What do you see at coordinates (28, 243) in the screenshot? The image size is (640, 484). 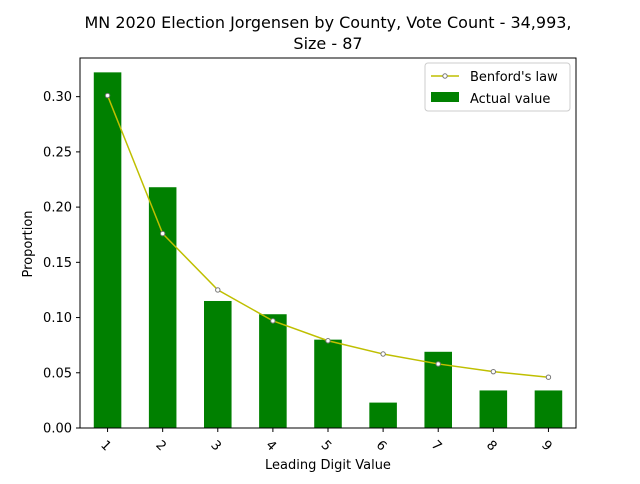 I see `y-axis-label: Proportion` at bounding box center [28, 243].